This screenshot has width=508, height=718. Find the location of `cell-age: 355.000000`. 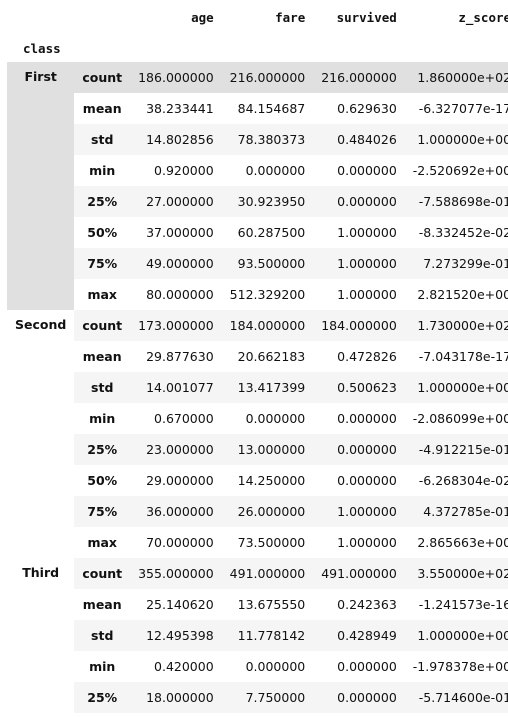

cell-age: 355.000000 is located at coordinates (176, 573).